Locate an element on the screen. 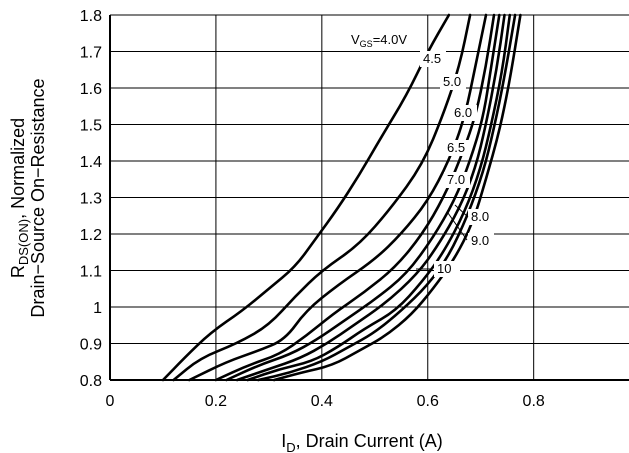 This screenshot has height=453, width=629. series-labels: 4.55.0 6.0 6.5 7.0 8.0 9.0 10 is located at coordinates (455, 164).